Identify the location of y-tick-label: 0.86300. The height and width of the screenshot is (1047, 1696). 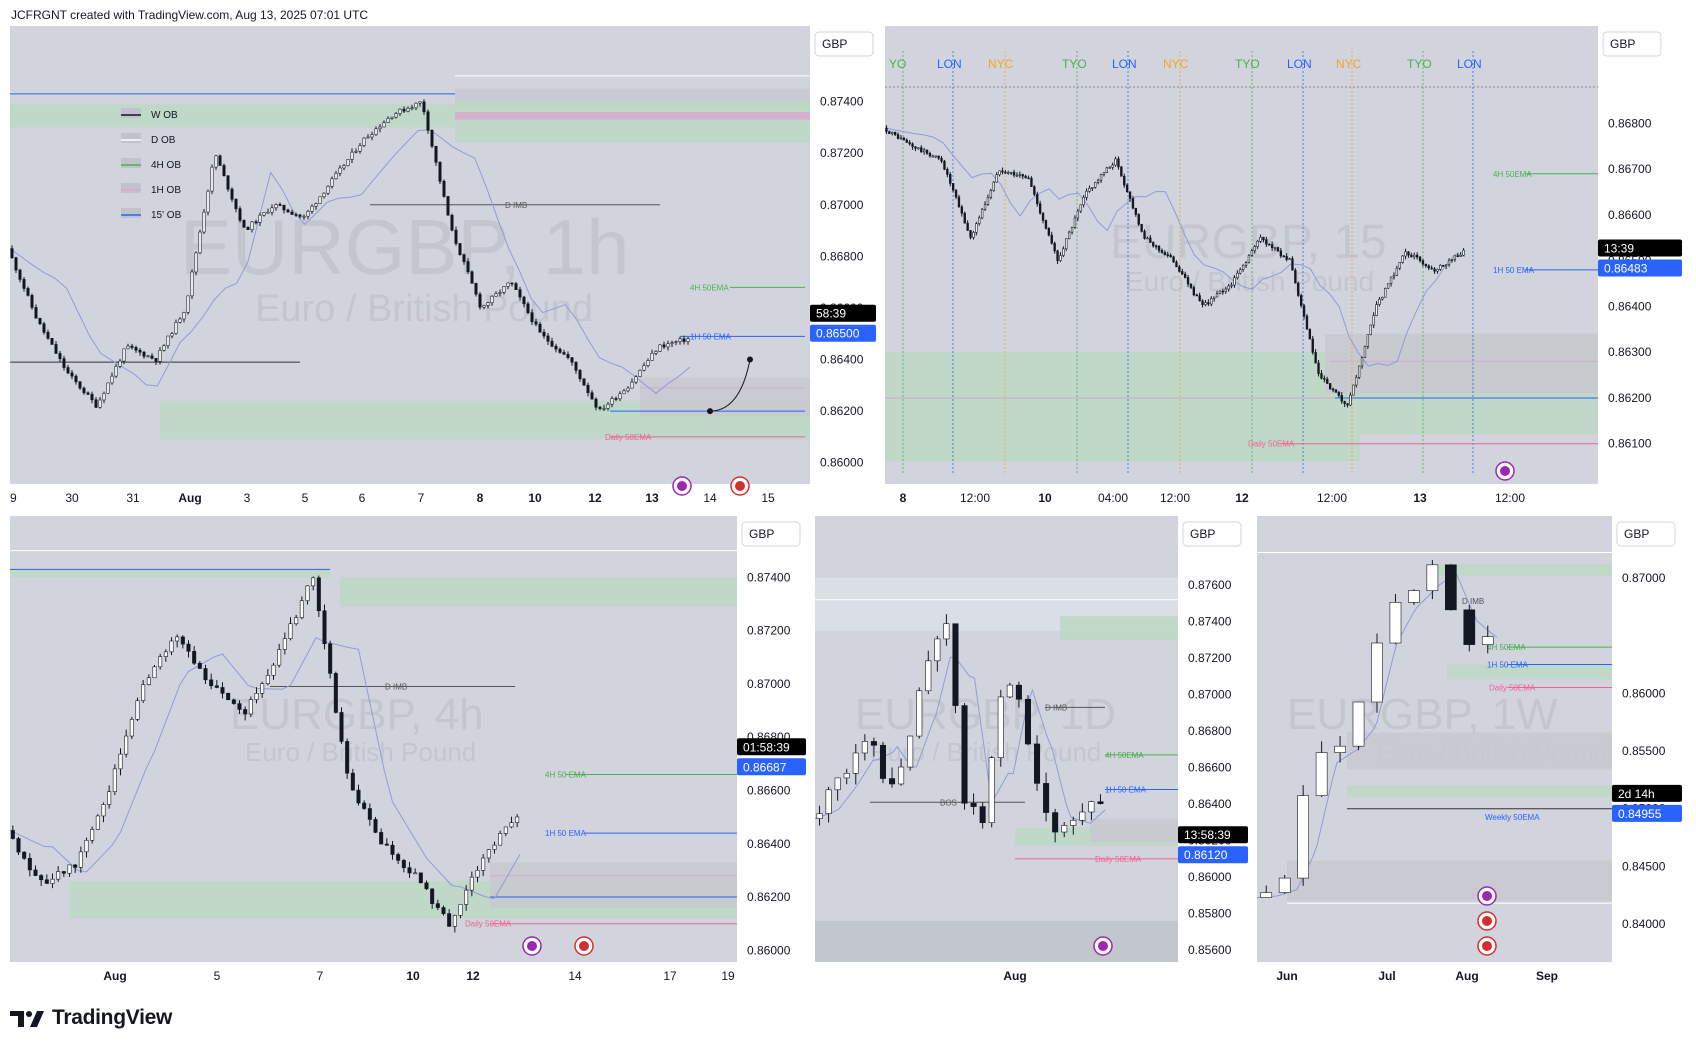
(1630, 352).